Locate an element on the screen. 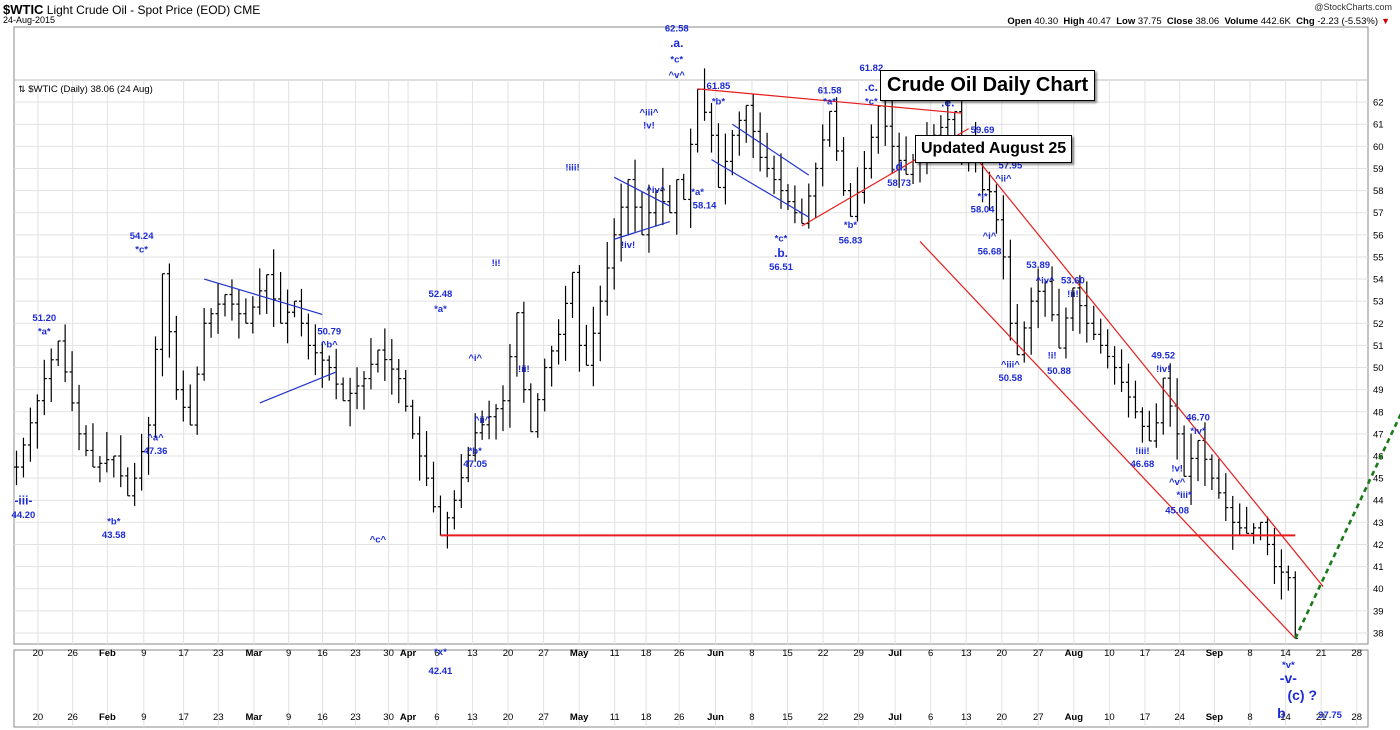 The height and width of the screenshot is (730, 1400). x-tick-label-lower: Feb is located at coordinates (107, 717).